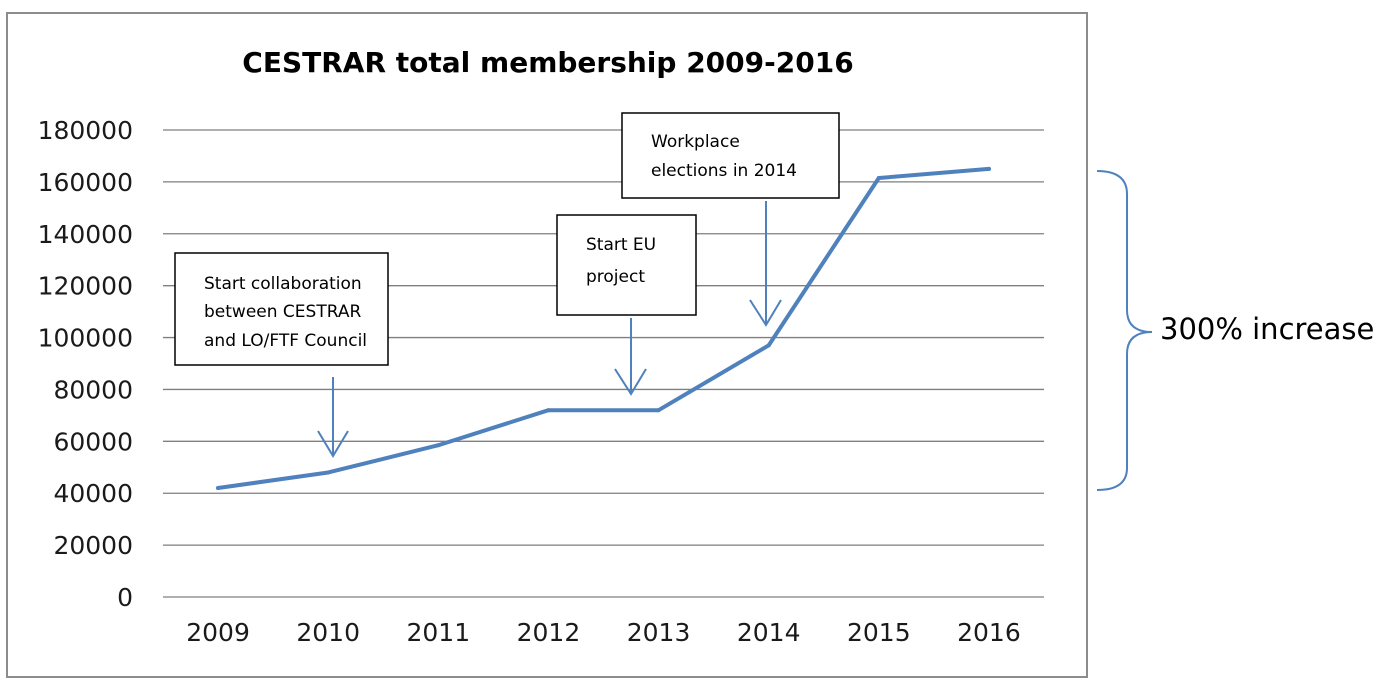  I want to click on y-tick-label: 180000, so click(85, 130).